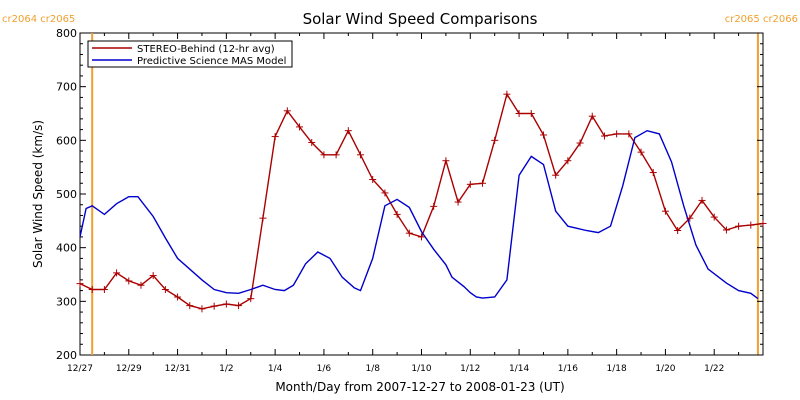  Describe the element at coordinates (324, 369) in the screenshot. I see `x-tick-label: 1/6` at that location.